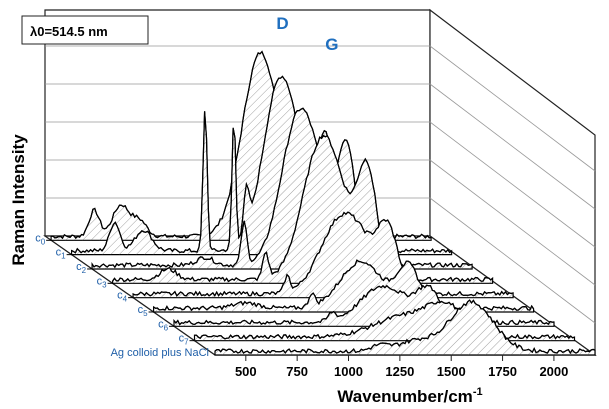 The height and width of the screenshot is (409, 609). I want to click on row-label: c1, so click(61, 254).